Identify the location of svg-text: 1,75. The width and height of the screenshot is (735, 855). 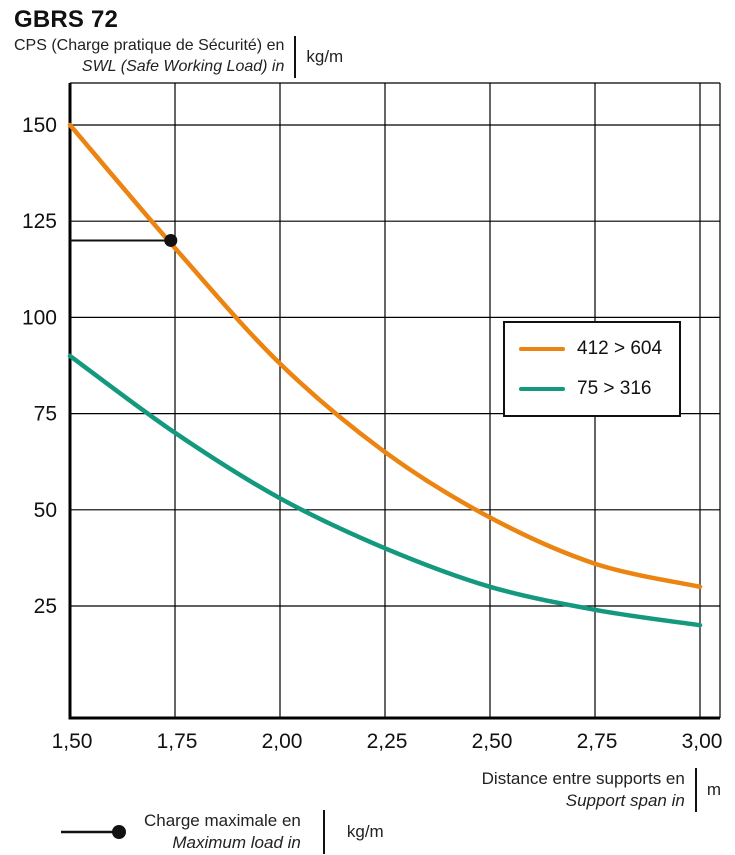
(177, 741).